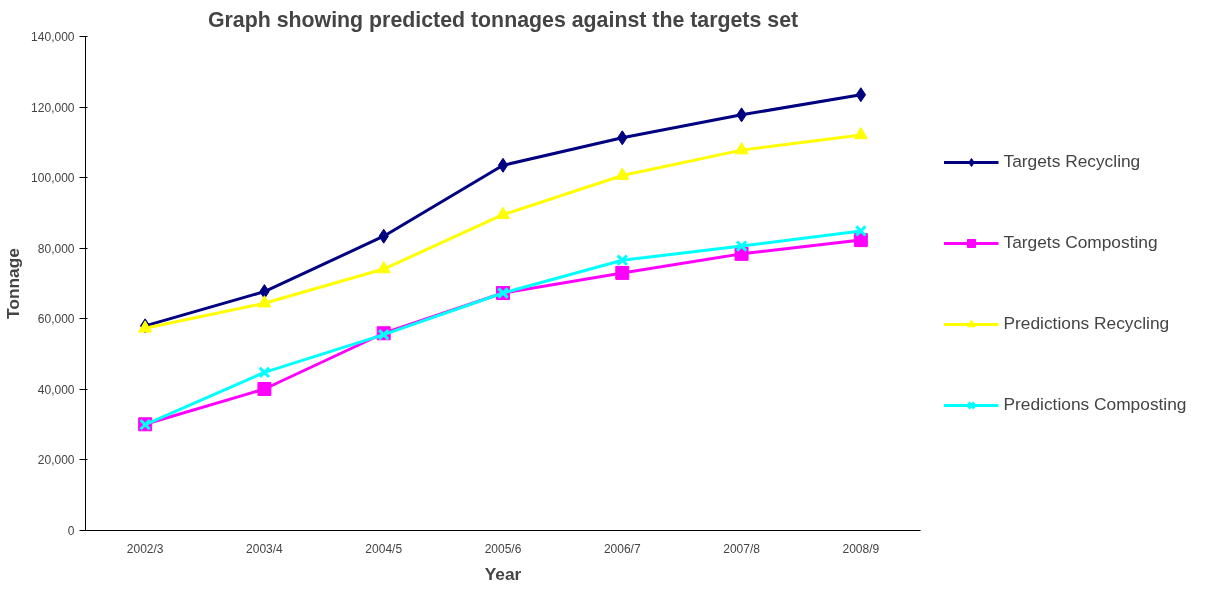  I want to click on x-axis-title: Year, so click(503, 573).